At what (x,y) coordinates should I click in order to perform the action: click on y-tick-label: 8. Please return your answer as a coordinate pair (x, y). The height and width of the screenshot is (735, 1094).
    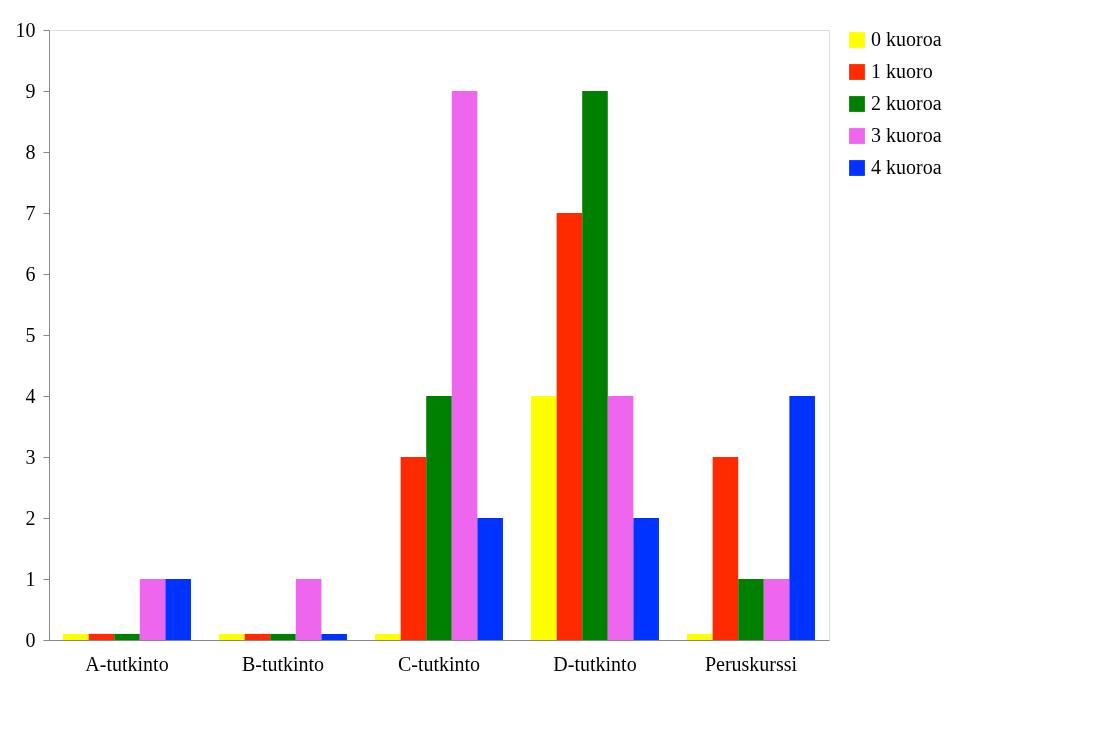
    Looking at the image, I should click on (30, 151).